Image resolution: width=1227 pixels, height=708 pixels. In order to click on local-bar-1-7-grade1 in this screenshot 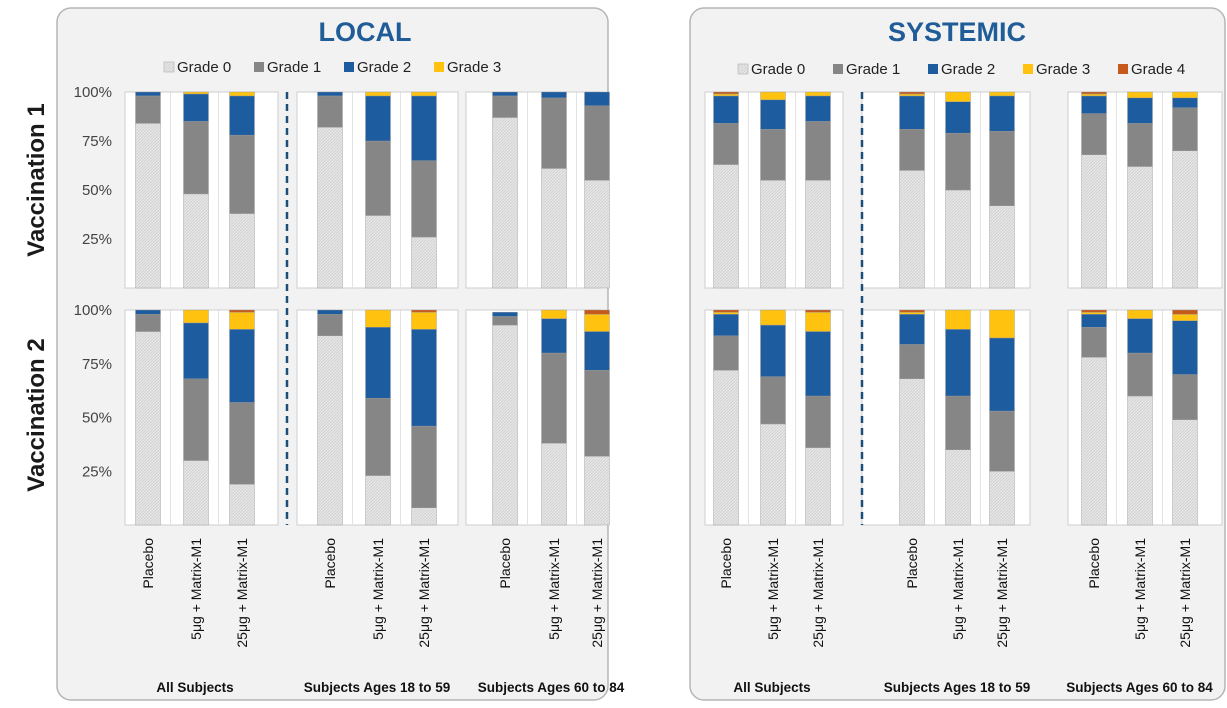, I will do `click(505, 106)`.